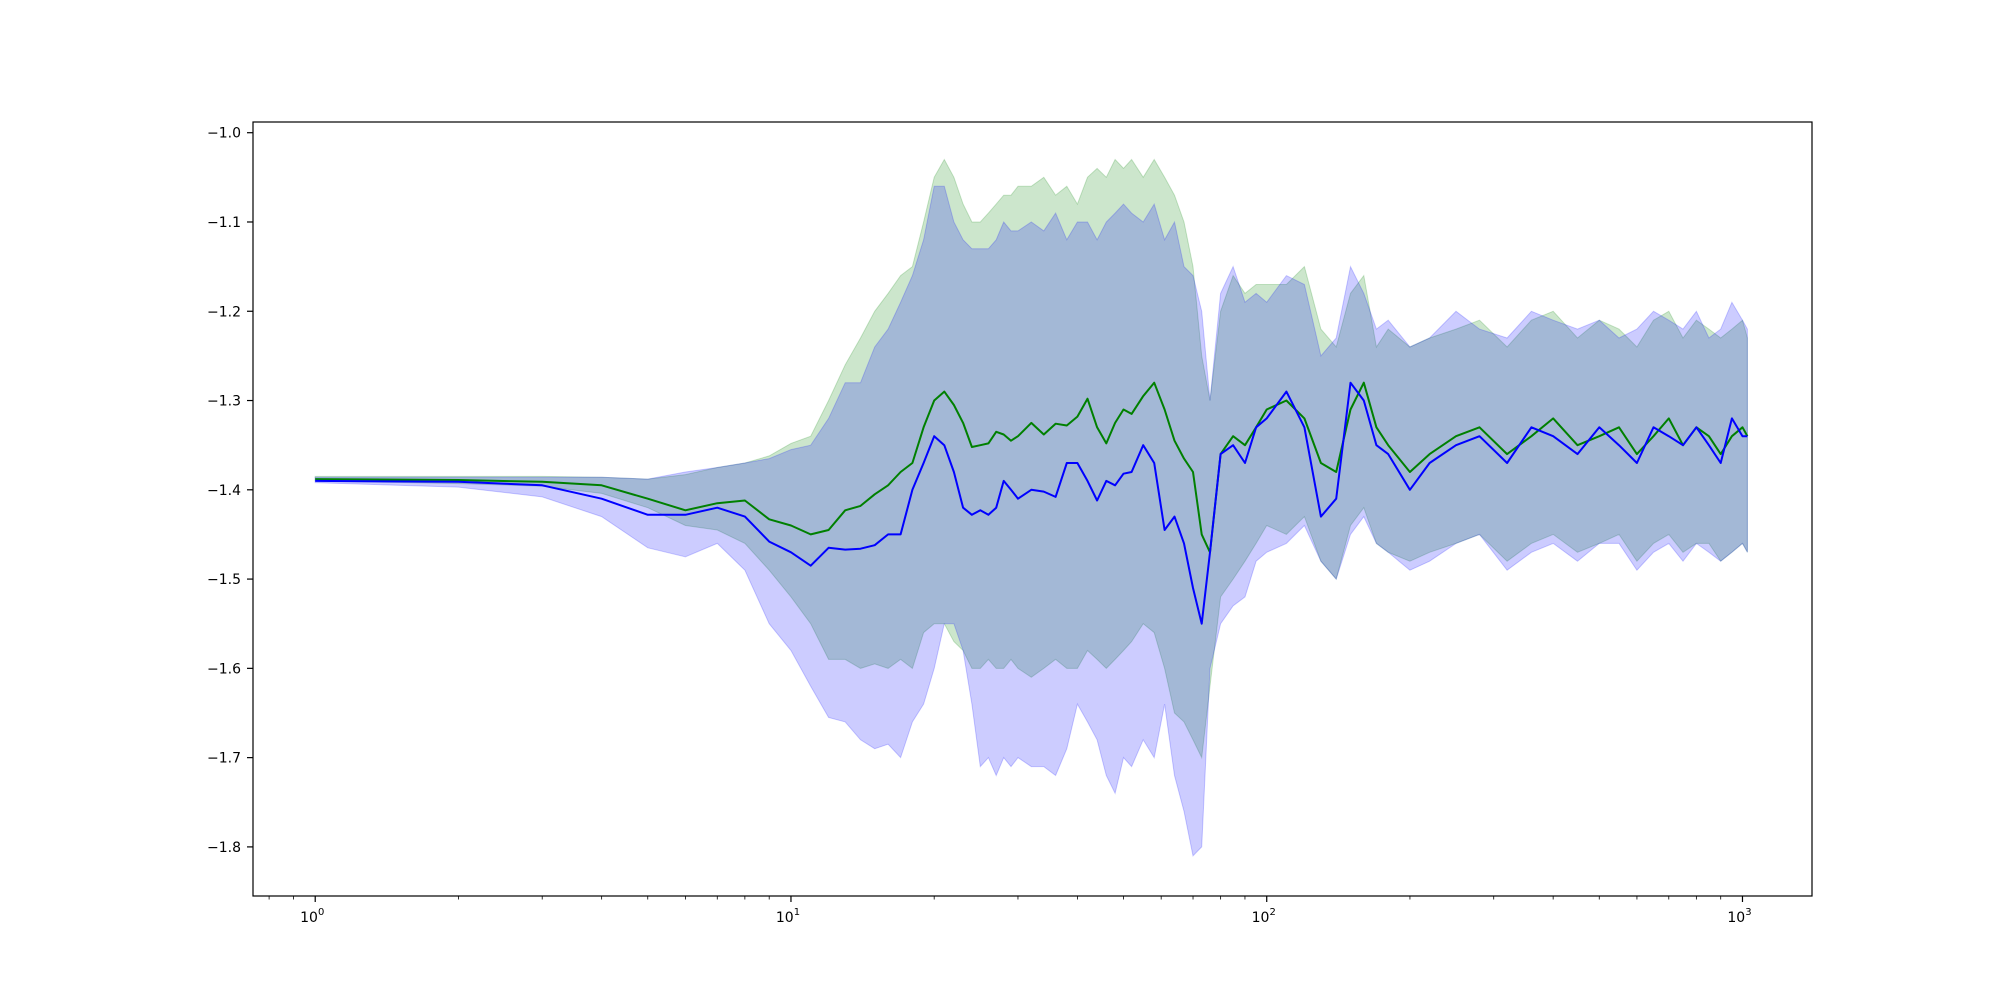 This screenshot has width=2000, height=1005. What do you see at coordinates (224, 580) in the screenshot?
I see `y-tick-label-5: −1.5` at bounding box center [224, 580].